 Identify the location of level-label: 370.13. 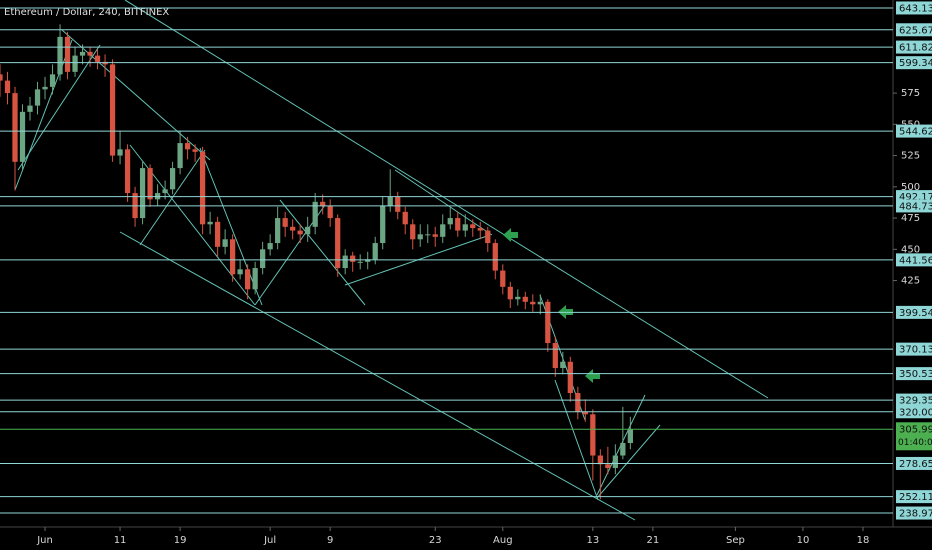
(915, 350).